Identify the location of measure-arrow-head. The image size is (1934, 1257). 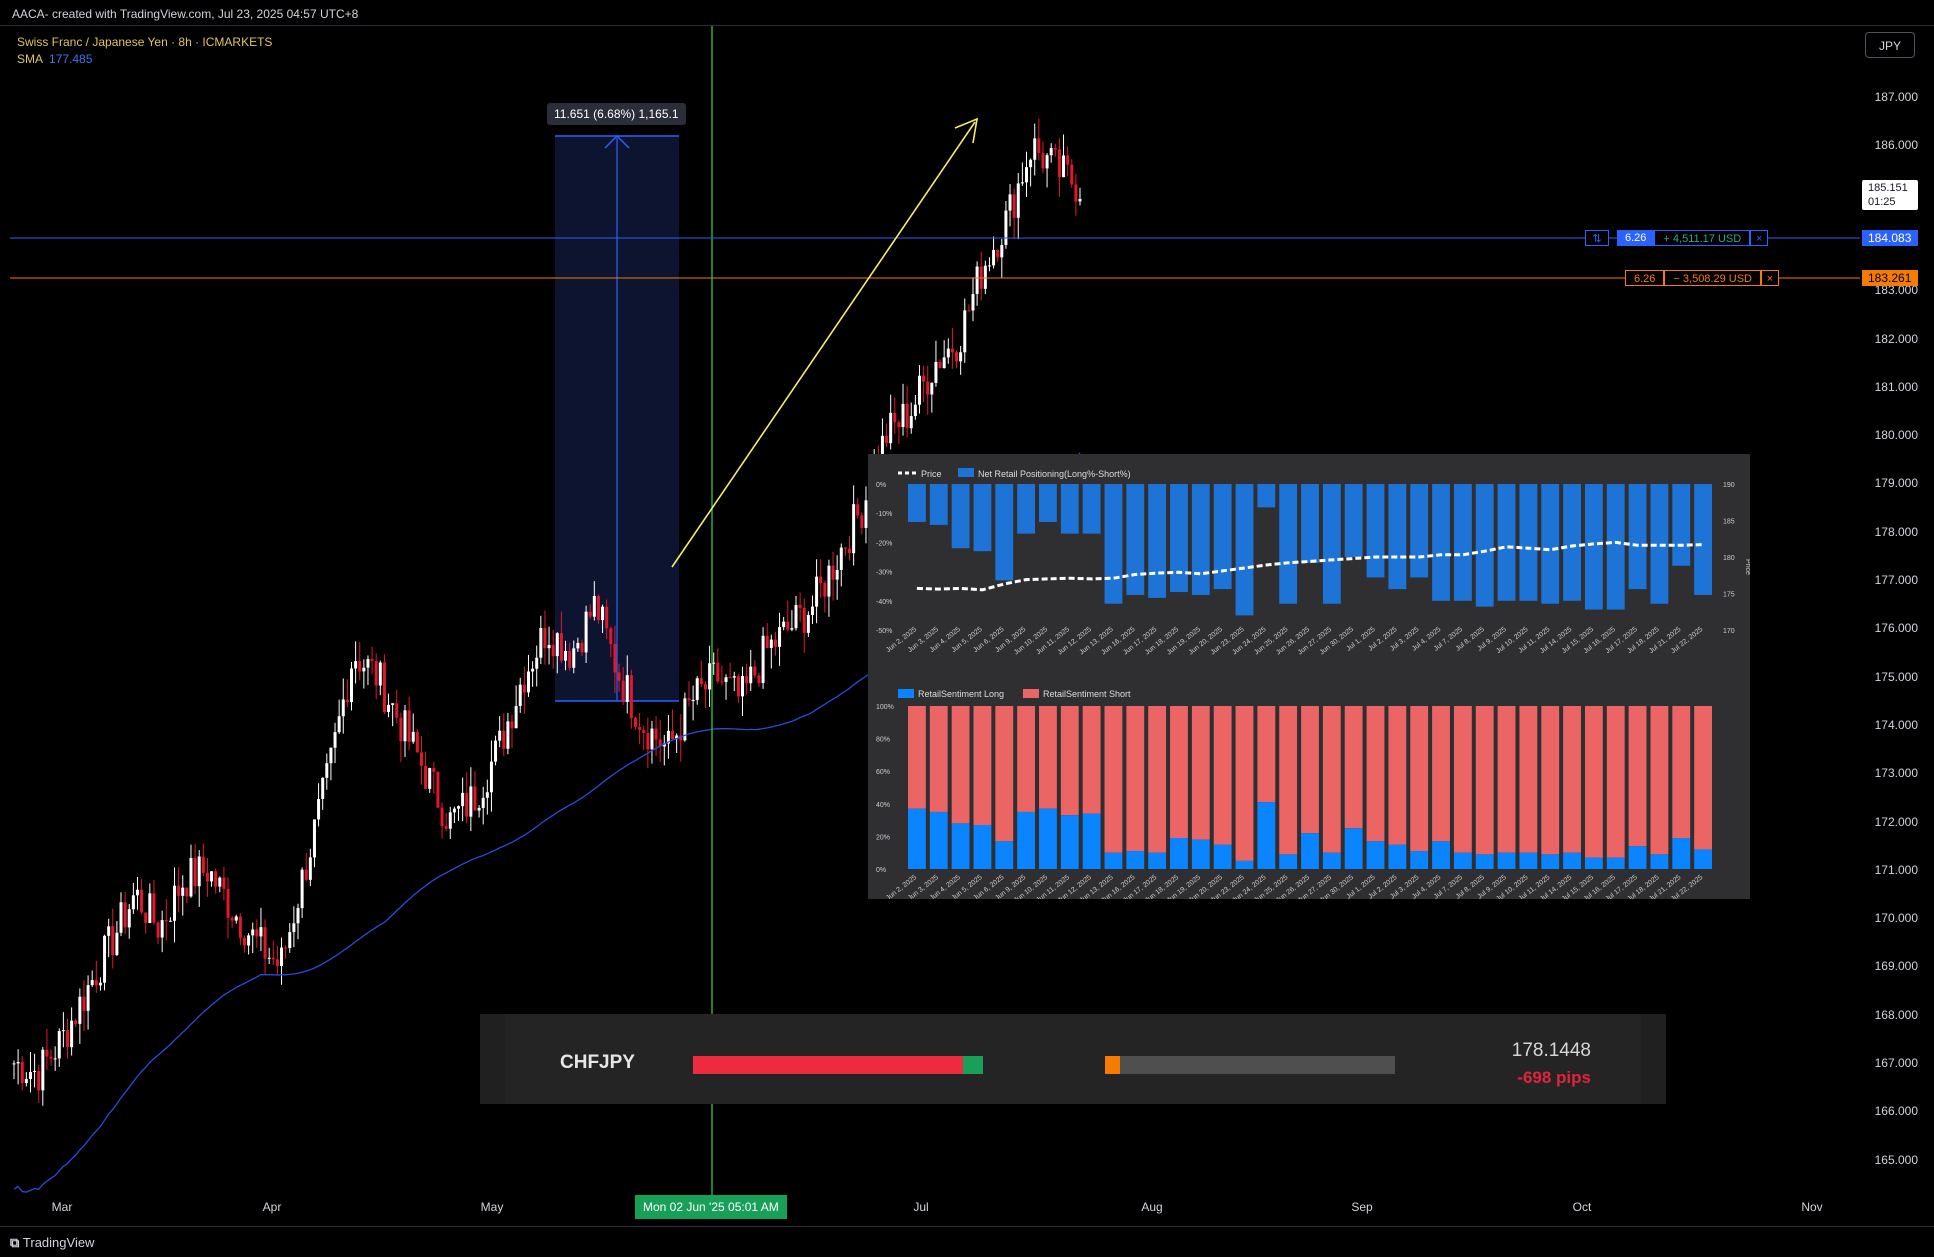
(617, 141).